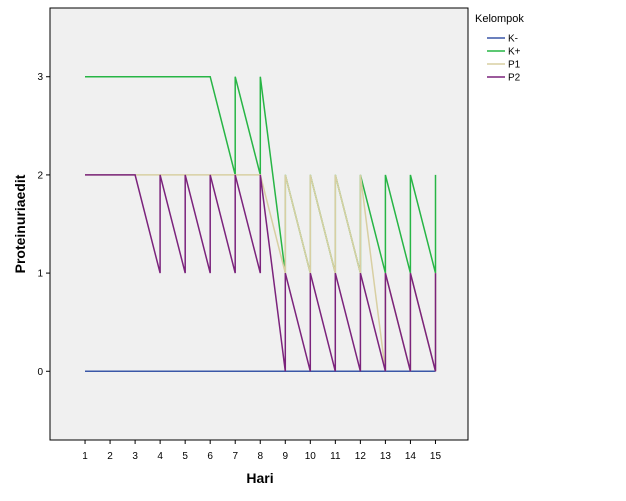 The image size is (626, 501). I want to click on y-axis-title: Proteinuriaedit, so click(20, 223).